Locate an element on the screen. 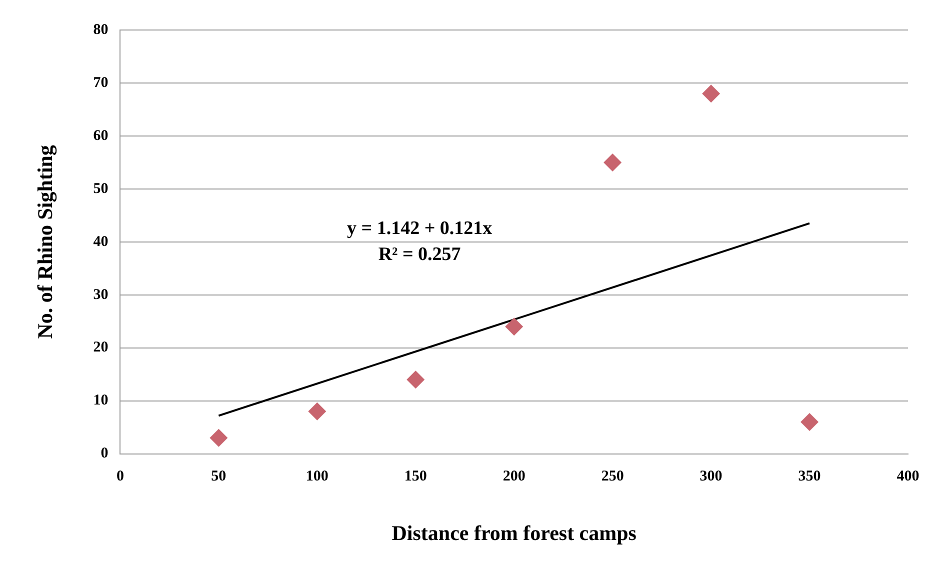 The height and width of the screenshot is (571, 944). x-tick-label: 300 is located at coordinates (711, 476).